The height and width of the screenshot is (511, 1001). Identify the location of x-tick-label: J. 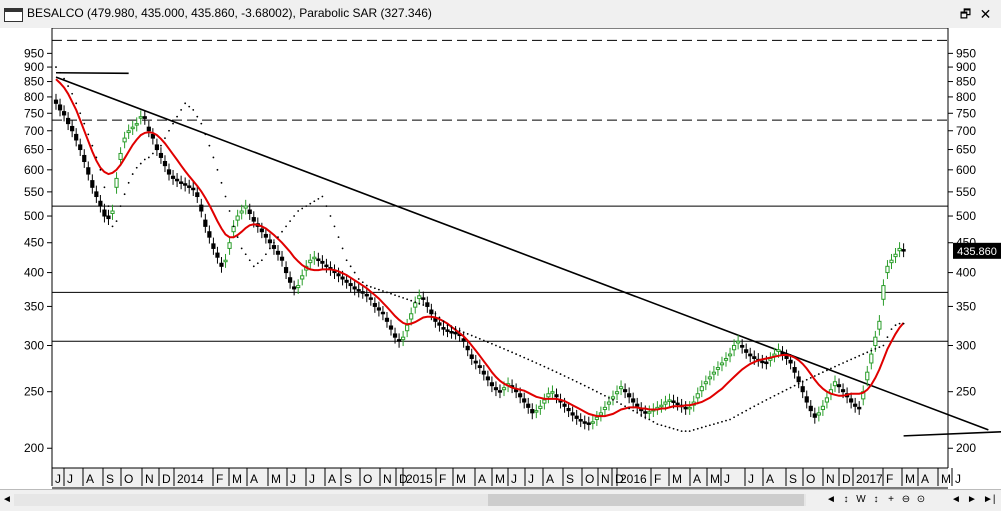
(293, 479).